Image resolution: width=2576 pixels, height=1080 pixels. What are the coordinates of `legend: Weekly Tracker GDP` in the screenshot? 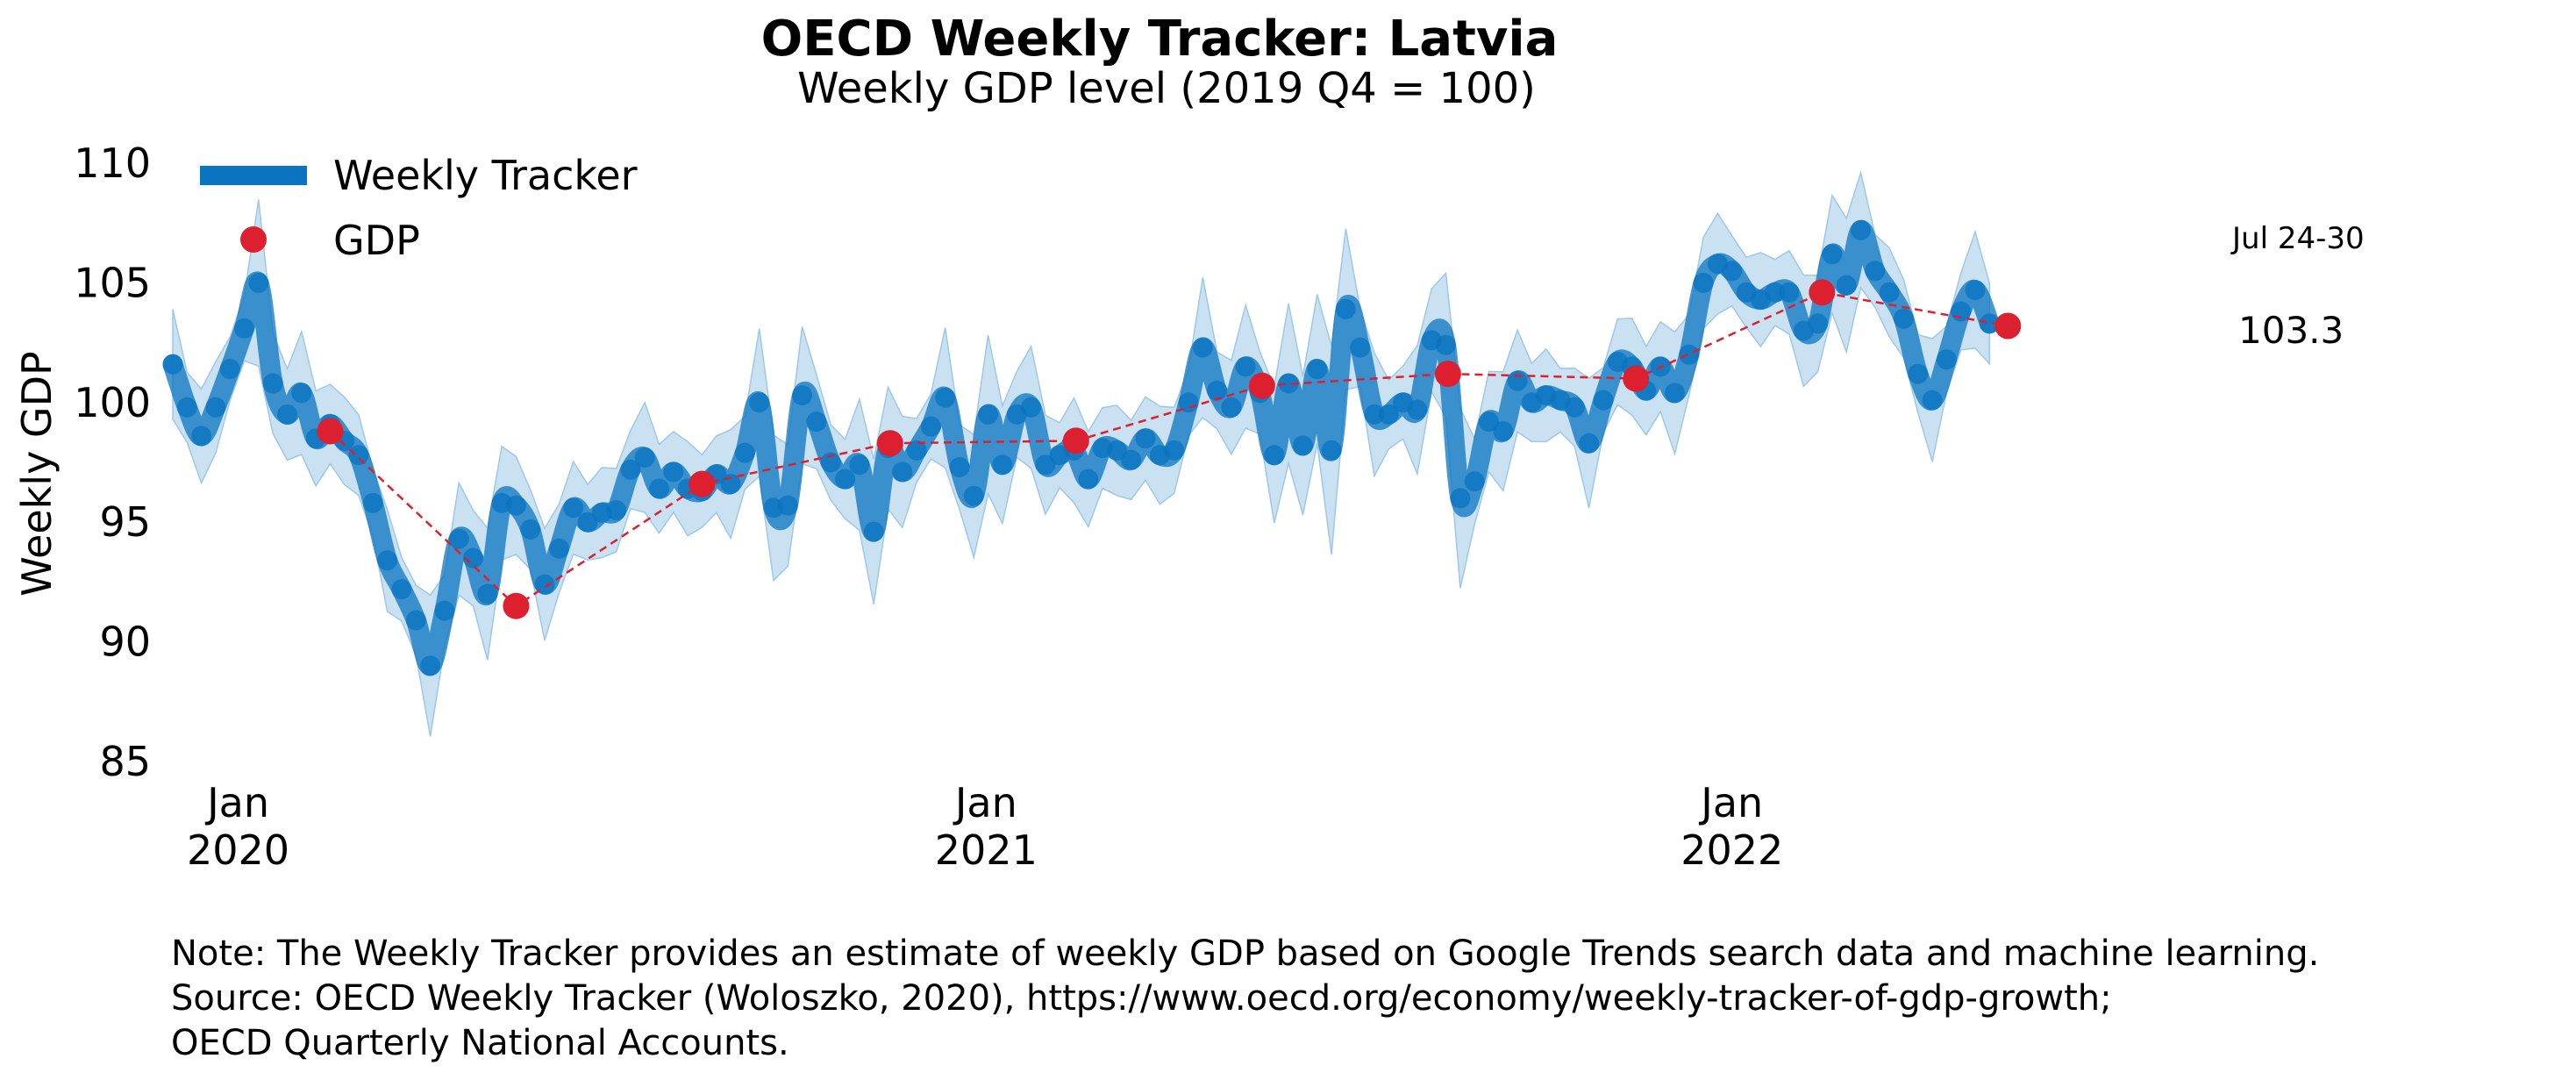 It's located at (419, 208).